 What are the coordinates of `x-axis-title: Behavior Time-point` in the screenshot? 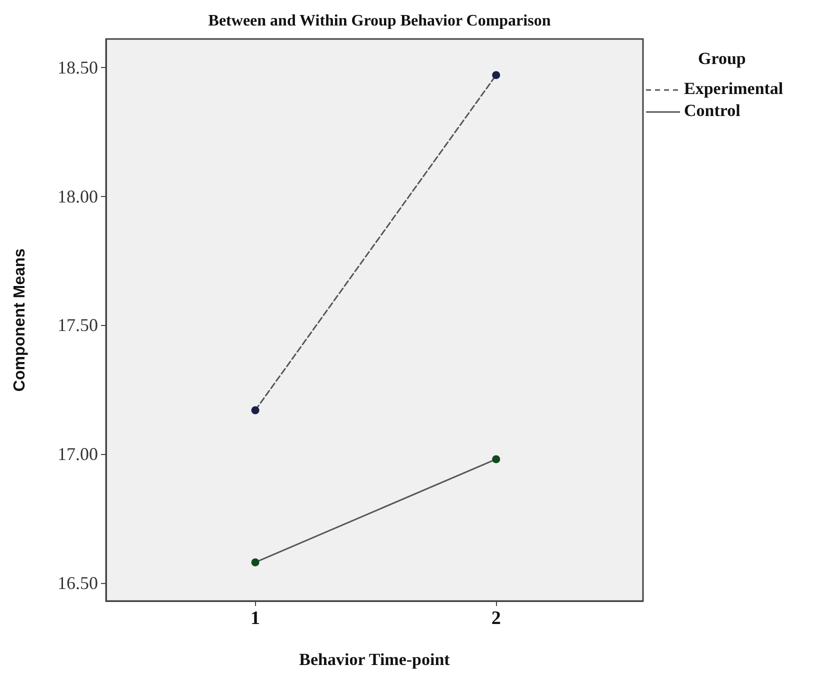 It's located at (374, 659).